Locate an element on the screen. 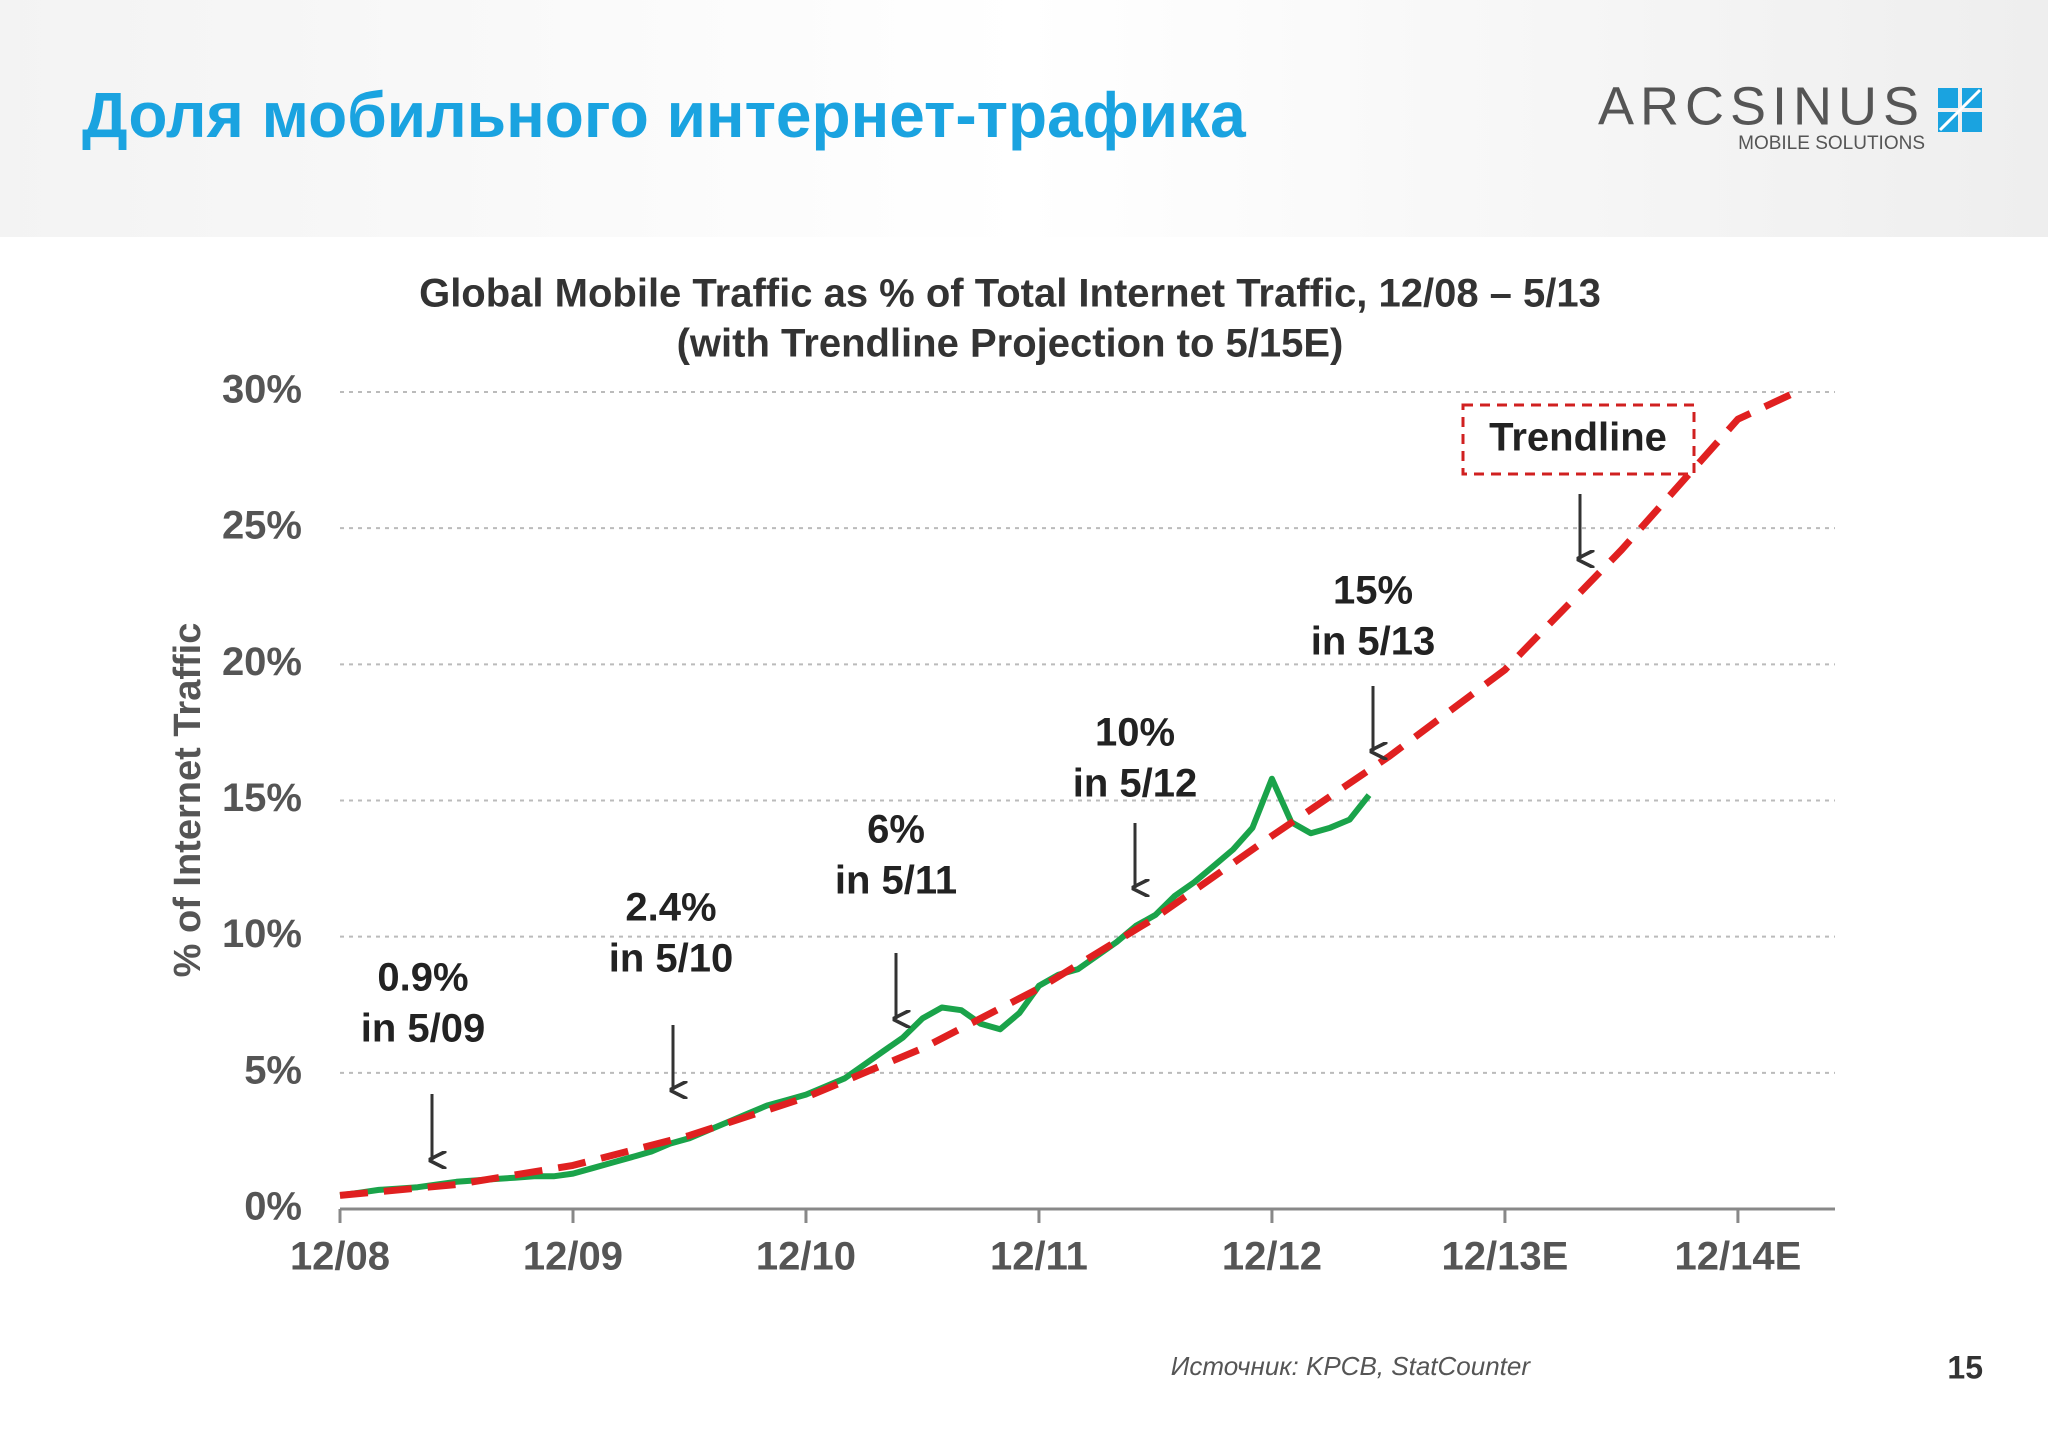 Image resolution: width=2048 pixels, height=1448 pixels. annotation: 2.4% is located at coordinates (670, 908).